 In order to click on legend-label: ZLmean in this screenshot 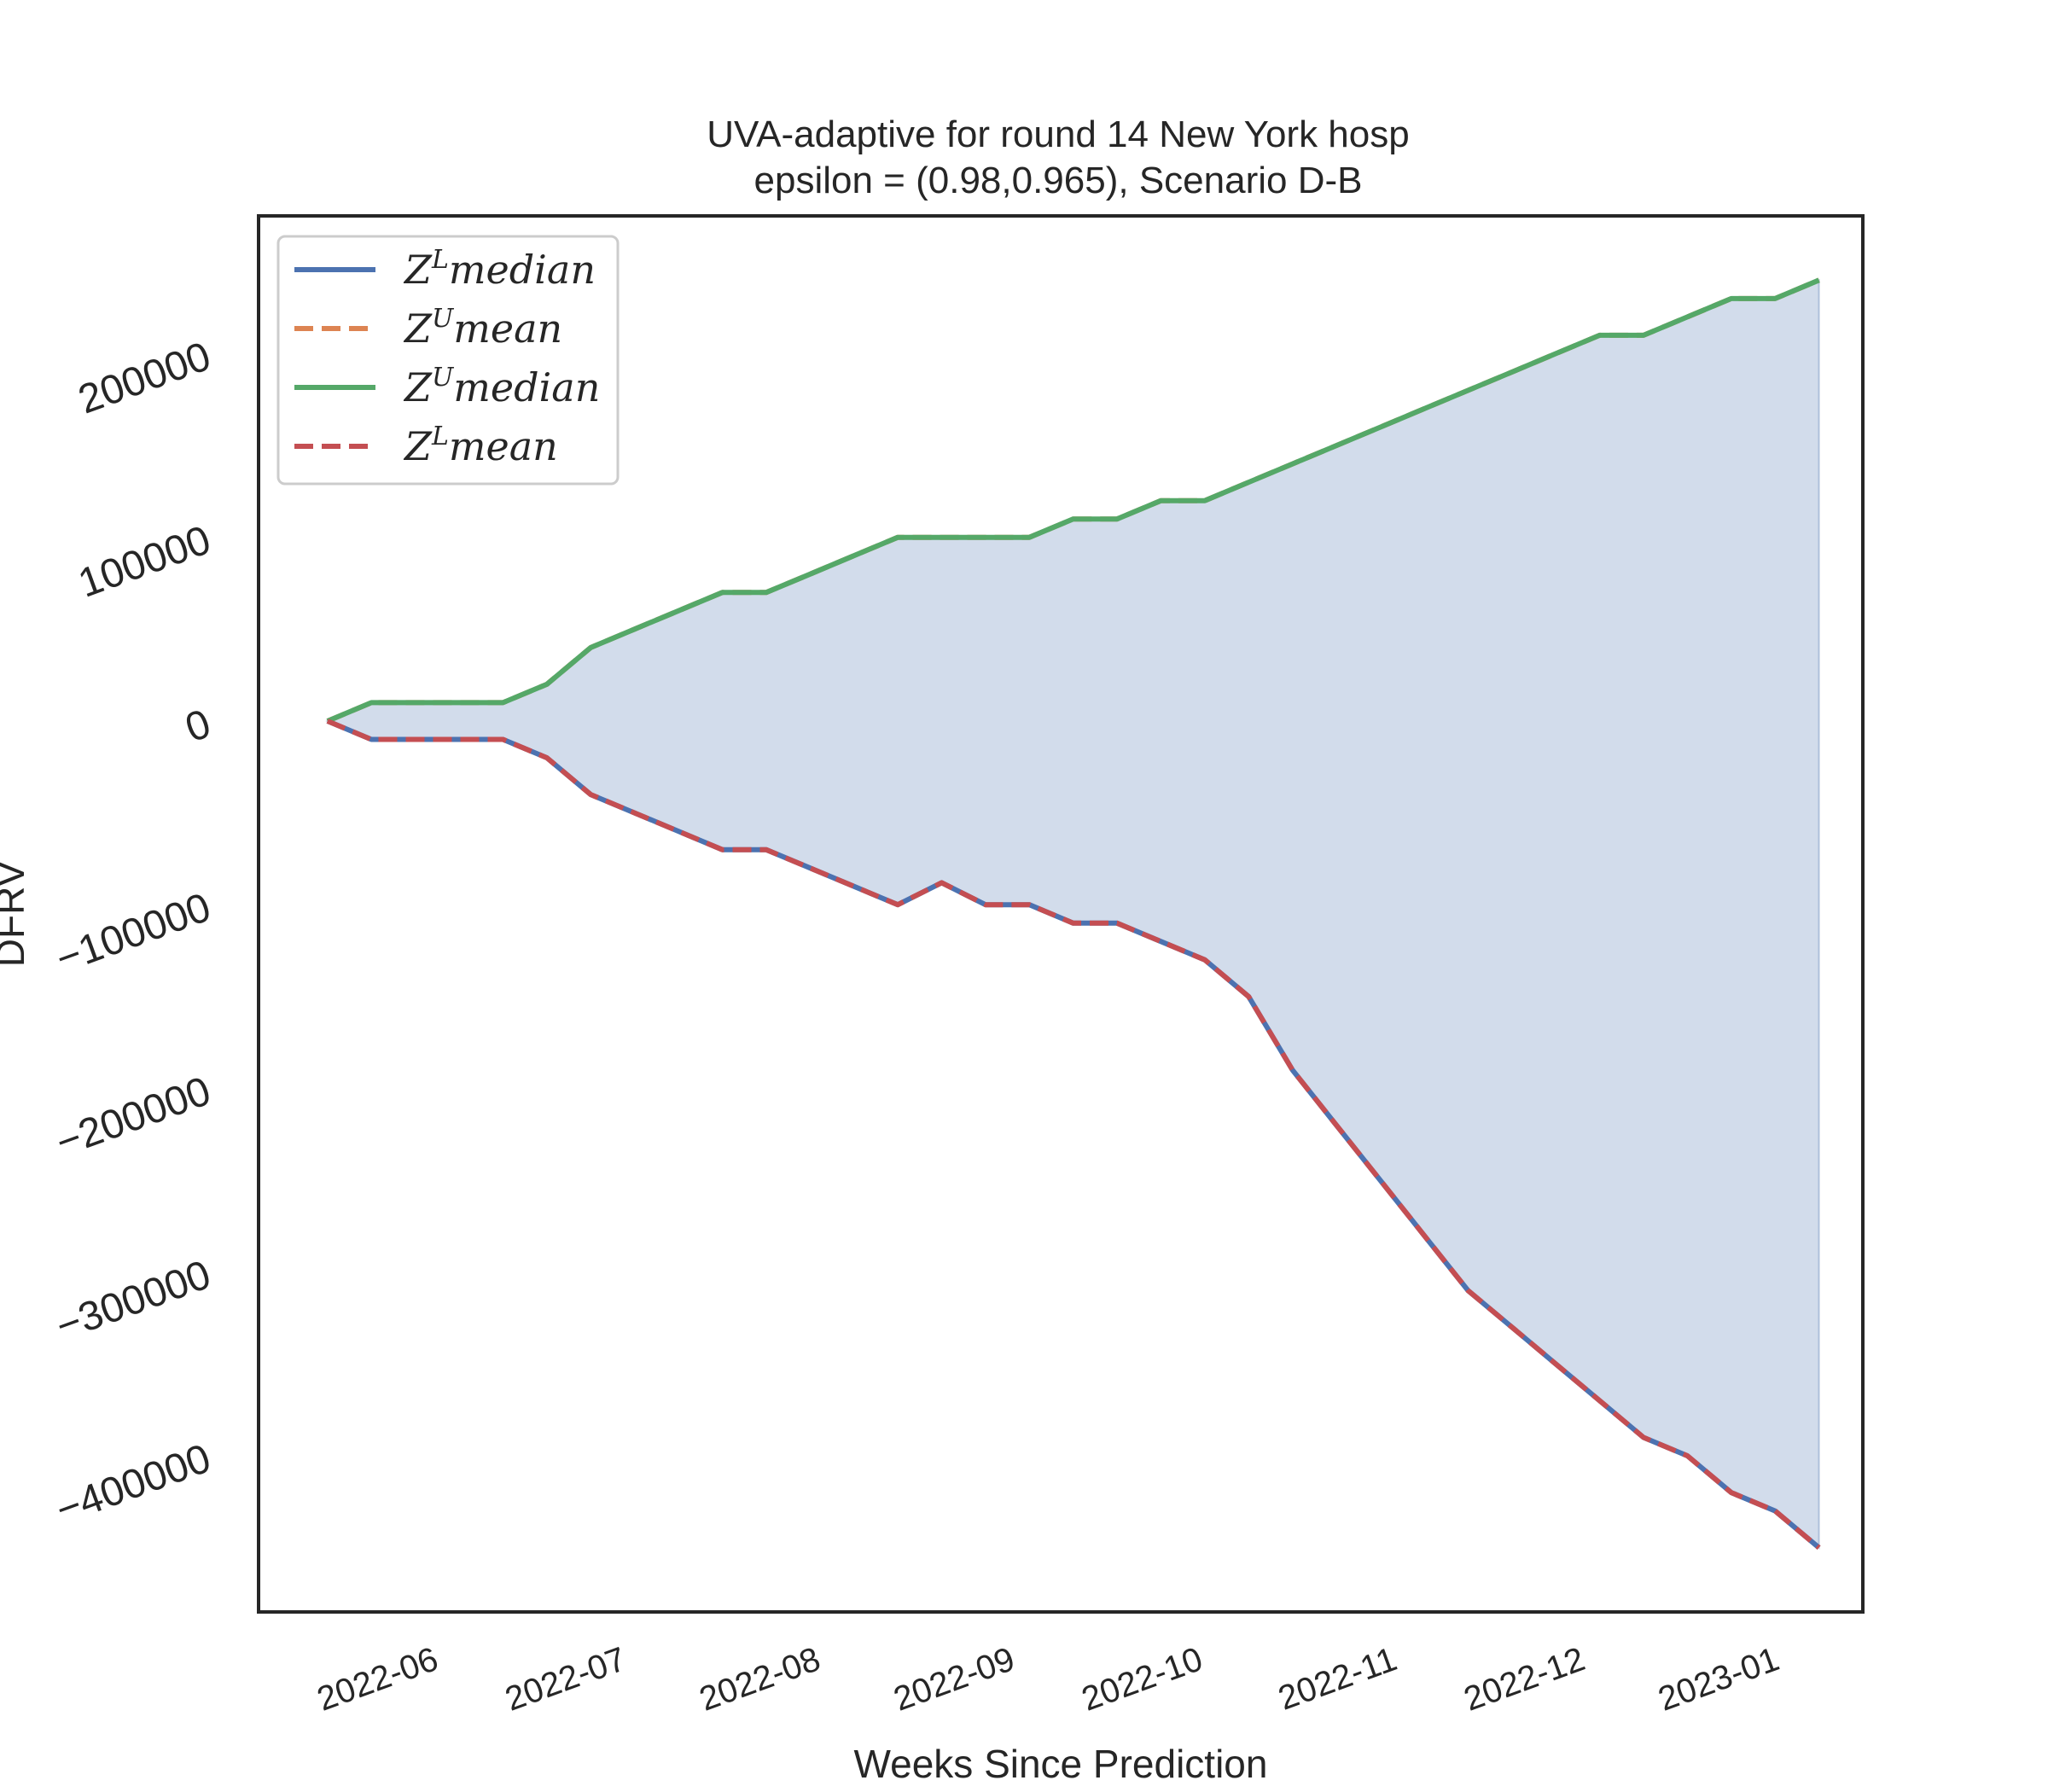, I will do `click(481, 446)`.